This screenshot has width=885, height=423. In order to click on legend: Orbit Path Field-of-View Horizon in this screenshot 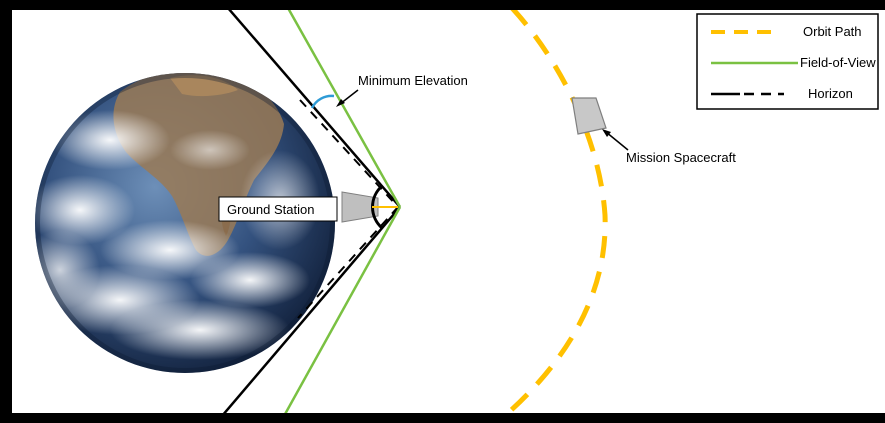, I will do `click(787, 61)`.